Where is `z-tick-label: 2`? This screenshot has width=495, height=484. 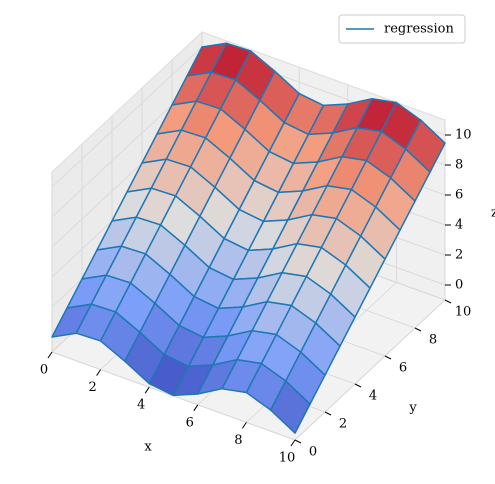
z-tick-label: 2 is located at coordinates (459, 255).